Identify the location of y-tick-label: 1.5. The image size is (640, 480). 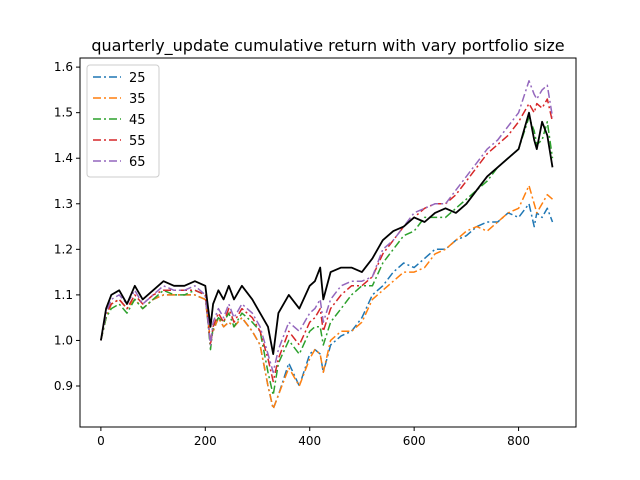
(63, 113).